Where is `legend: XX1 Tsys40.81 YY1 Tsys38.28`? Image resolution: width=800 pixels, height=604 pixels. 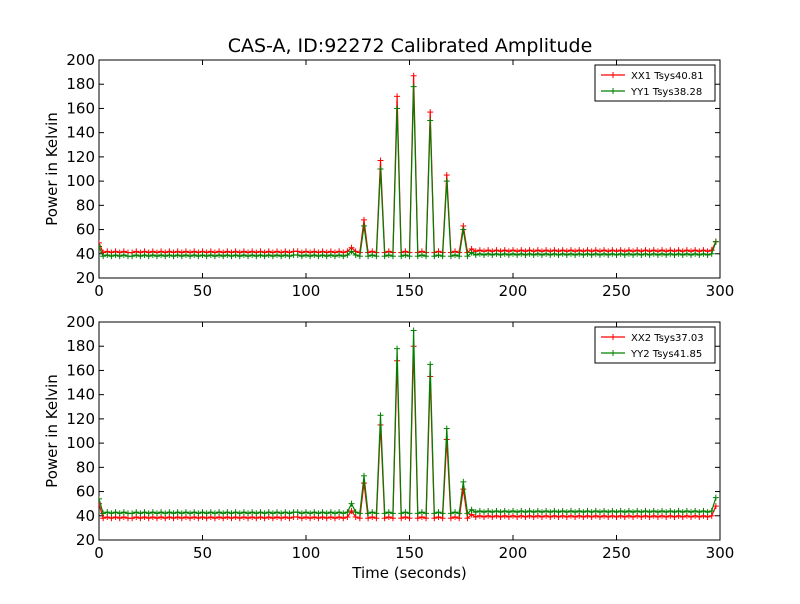 legend: XX1 Tsys40.81 YY1 Tsys38.28 is located at coordinates (655, 83).